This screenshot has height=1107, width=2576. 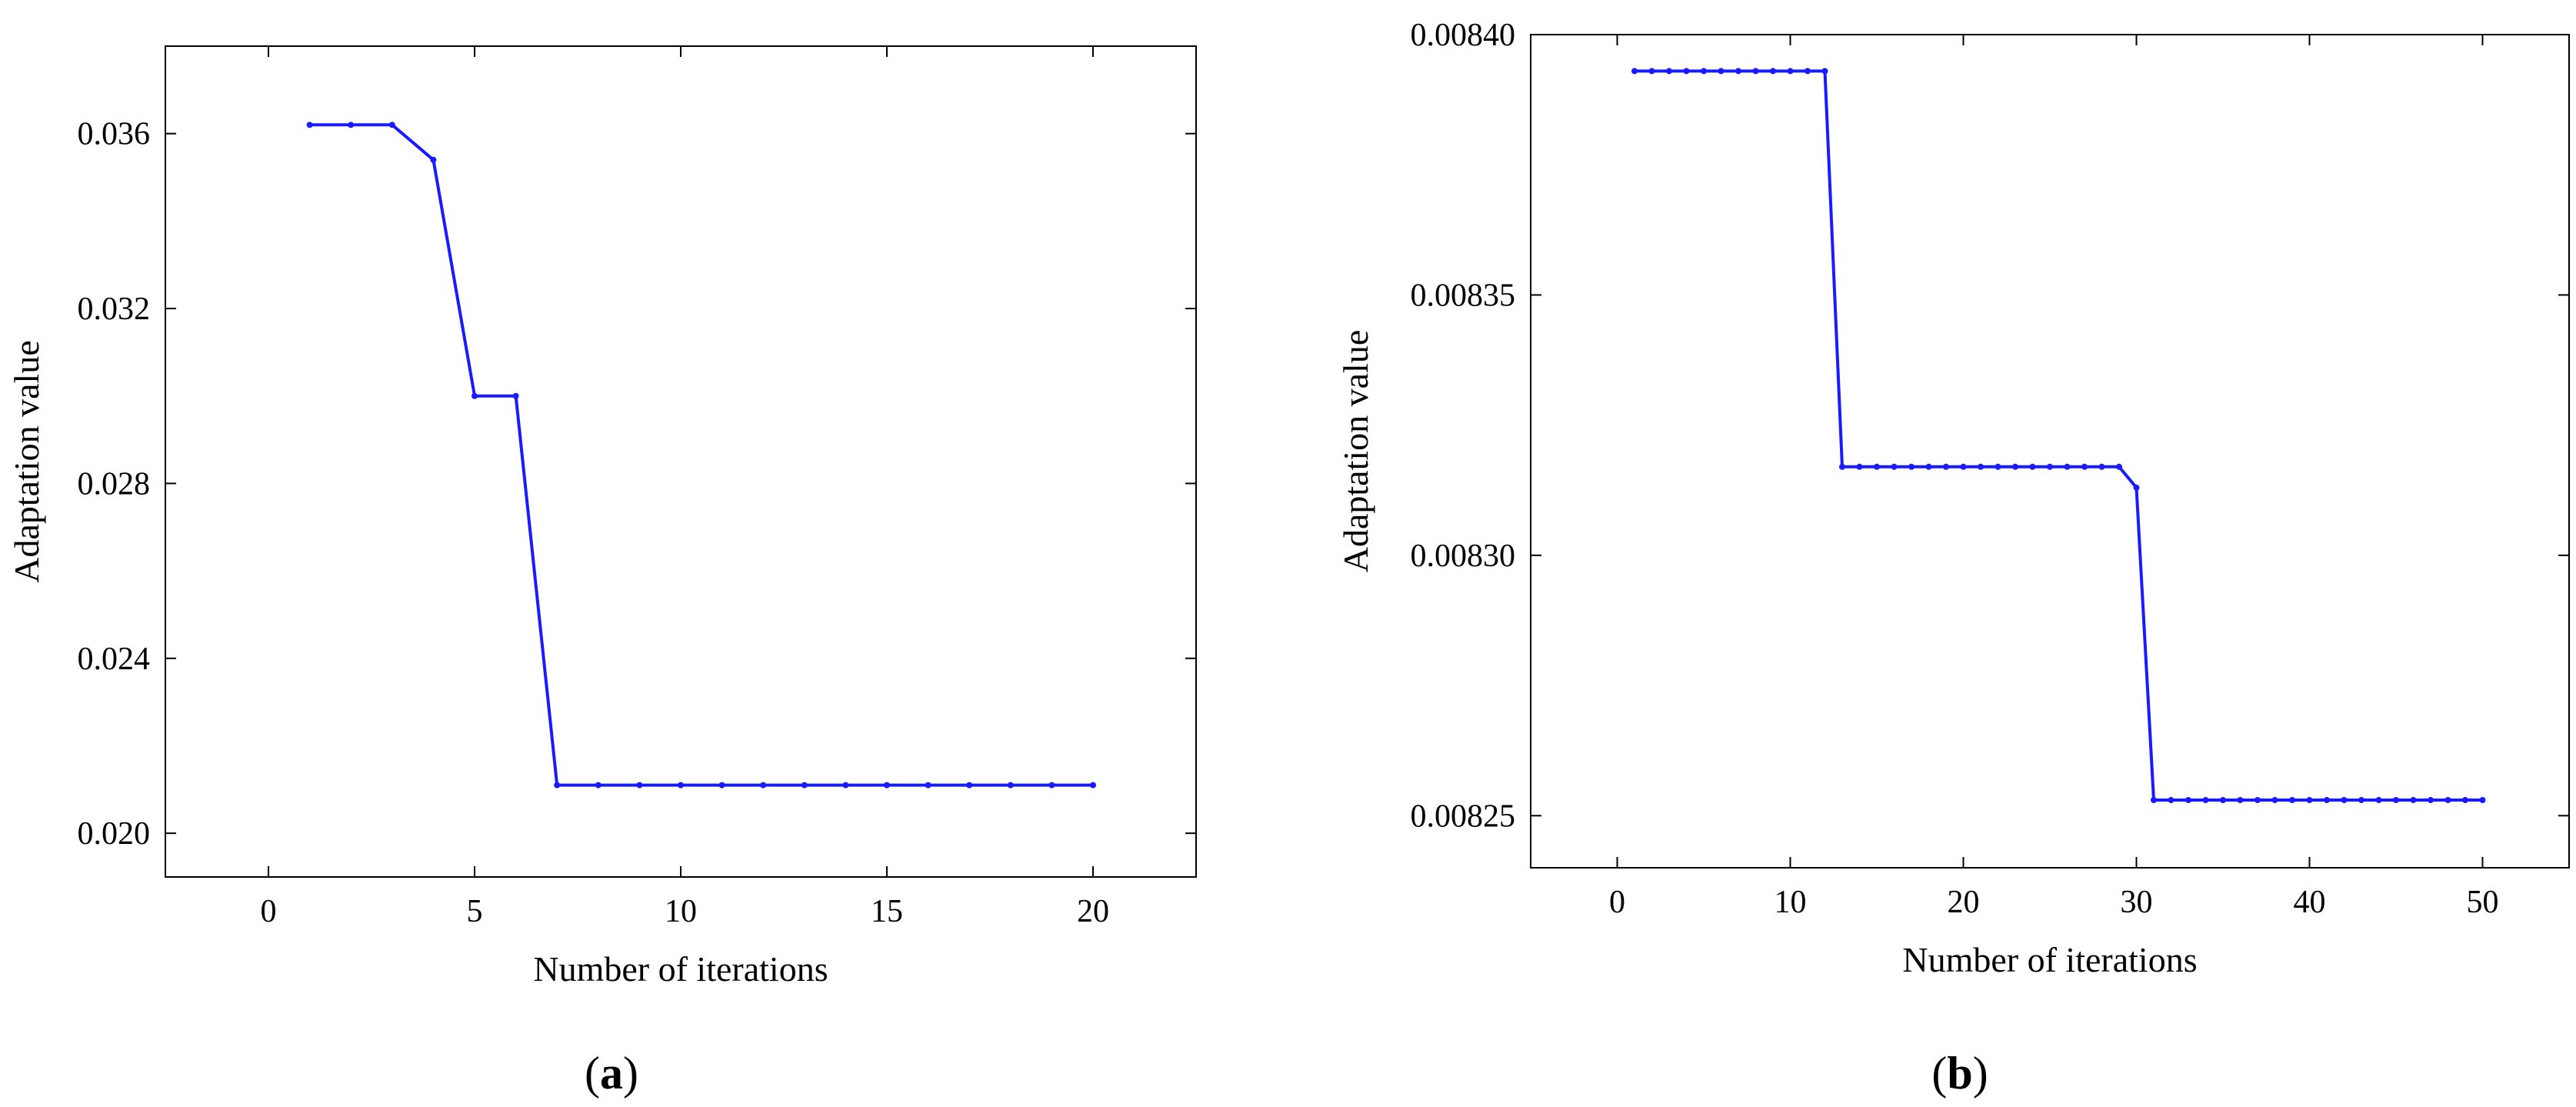 What do you see at coordinates (887, 911) in the screenshot?
I see `x-tick-label: 15` at bounding box center [887, 911].